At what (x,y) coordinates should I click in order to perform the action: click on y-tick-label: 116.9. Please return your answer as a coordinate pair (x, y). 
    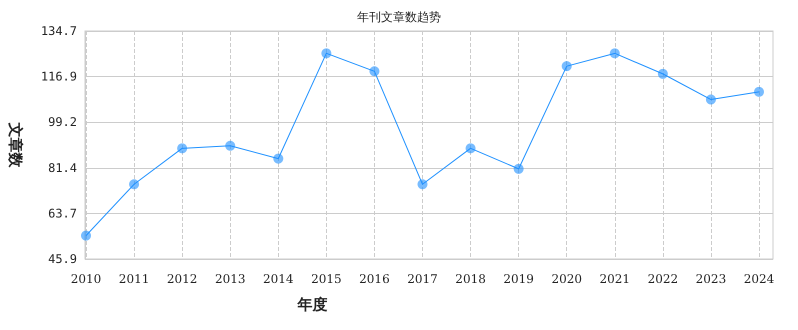
    Looking at the image, I should click on (58, 77).